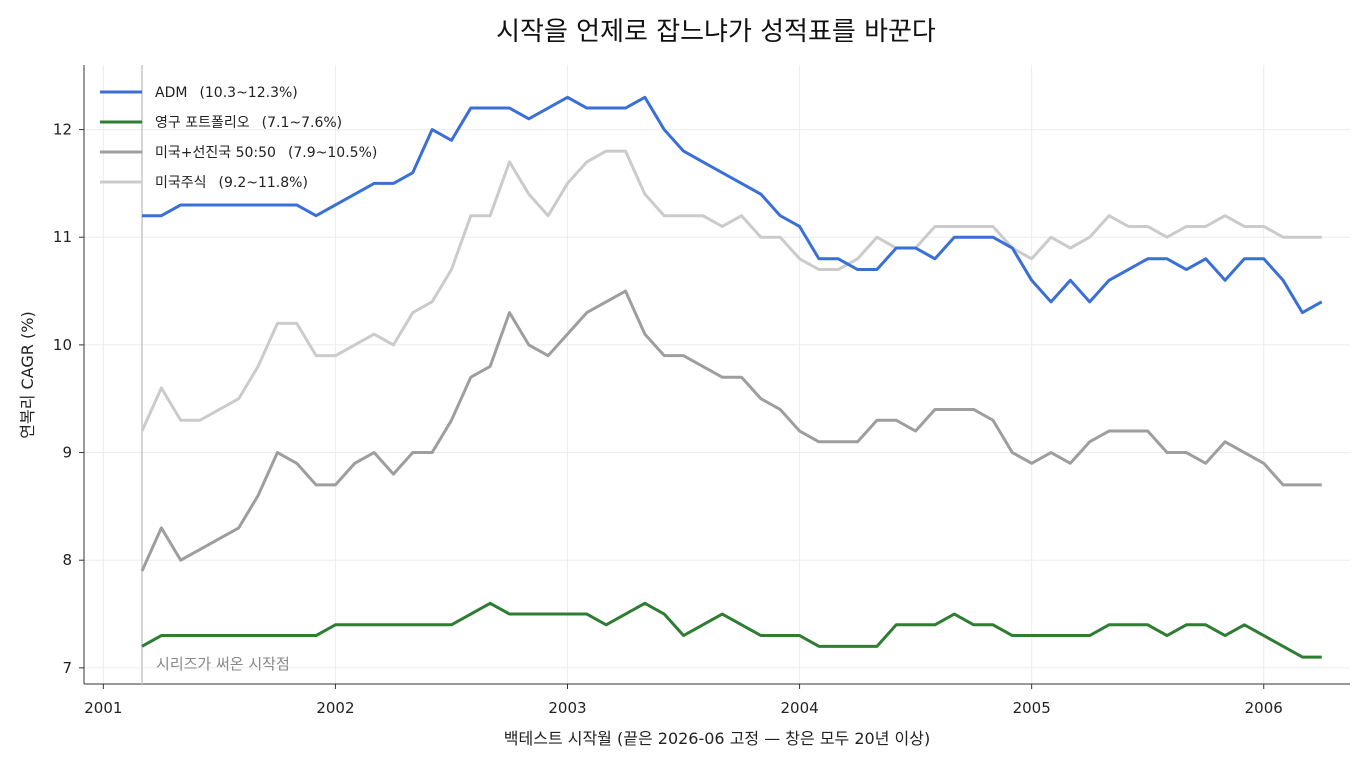 This screenshot has height=765, width=1365. I want to click on y-tick-label: 8, so click(67, 560).